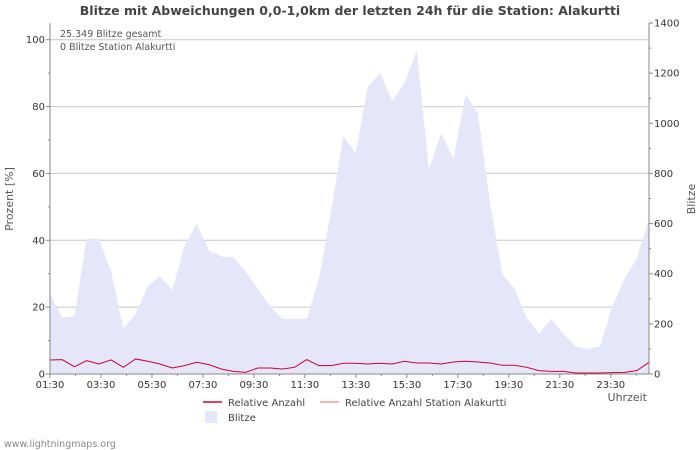 The image size is (700, 450). Describe the element at coordinates (211, 417) in the screenshot. I see `legend-swatch-blitze` at that location.